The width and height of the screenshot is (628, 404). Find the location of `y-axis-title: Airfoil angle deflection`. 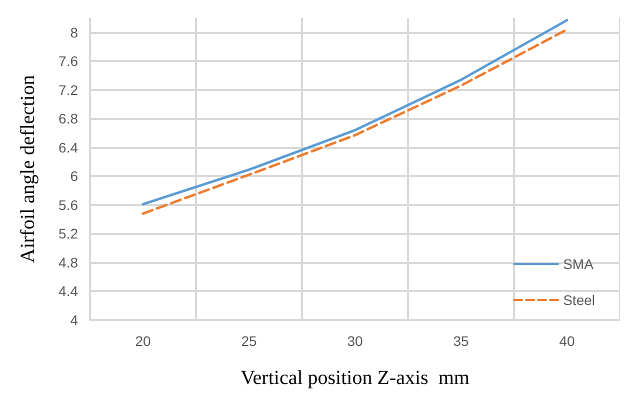

y-axis-title: Airfoil angle deflection is located at coordinates (28, 169).